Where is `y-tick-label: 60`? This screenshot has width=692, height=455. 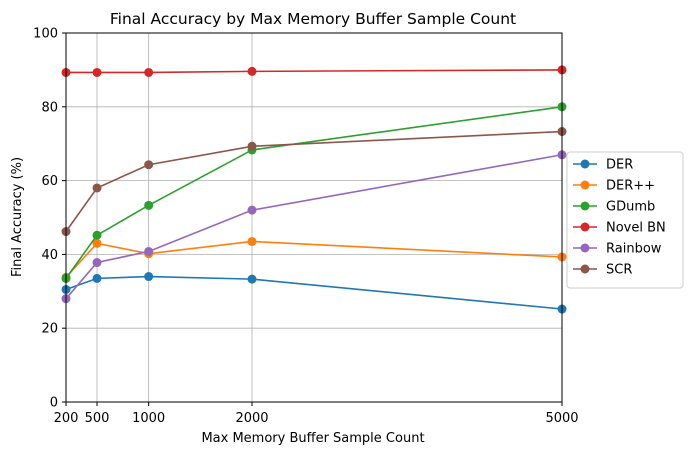 y-tick-label: 60 is located at coordinates (49, 181).